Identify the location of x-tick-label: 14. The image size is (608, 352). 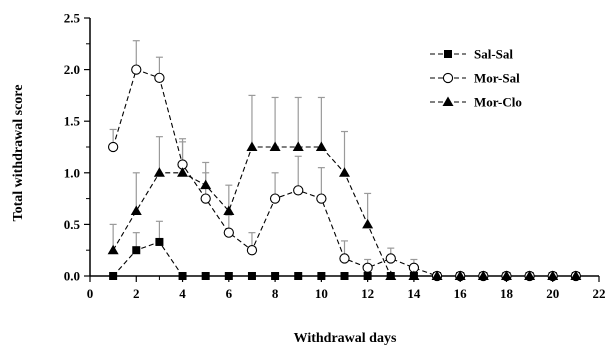
(414, 293).